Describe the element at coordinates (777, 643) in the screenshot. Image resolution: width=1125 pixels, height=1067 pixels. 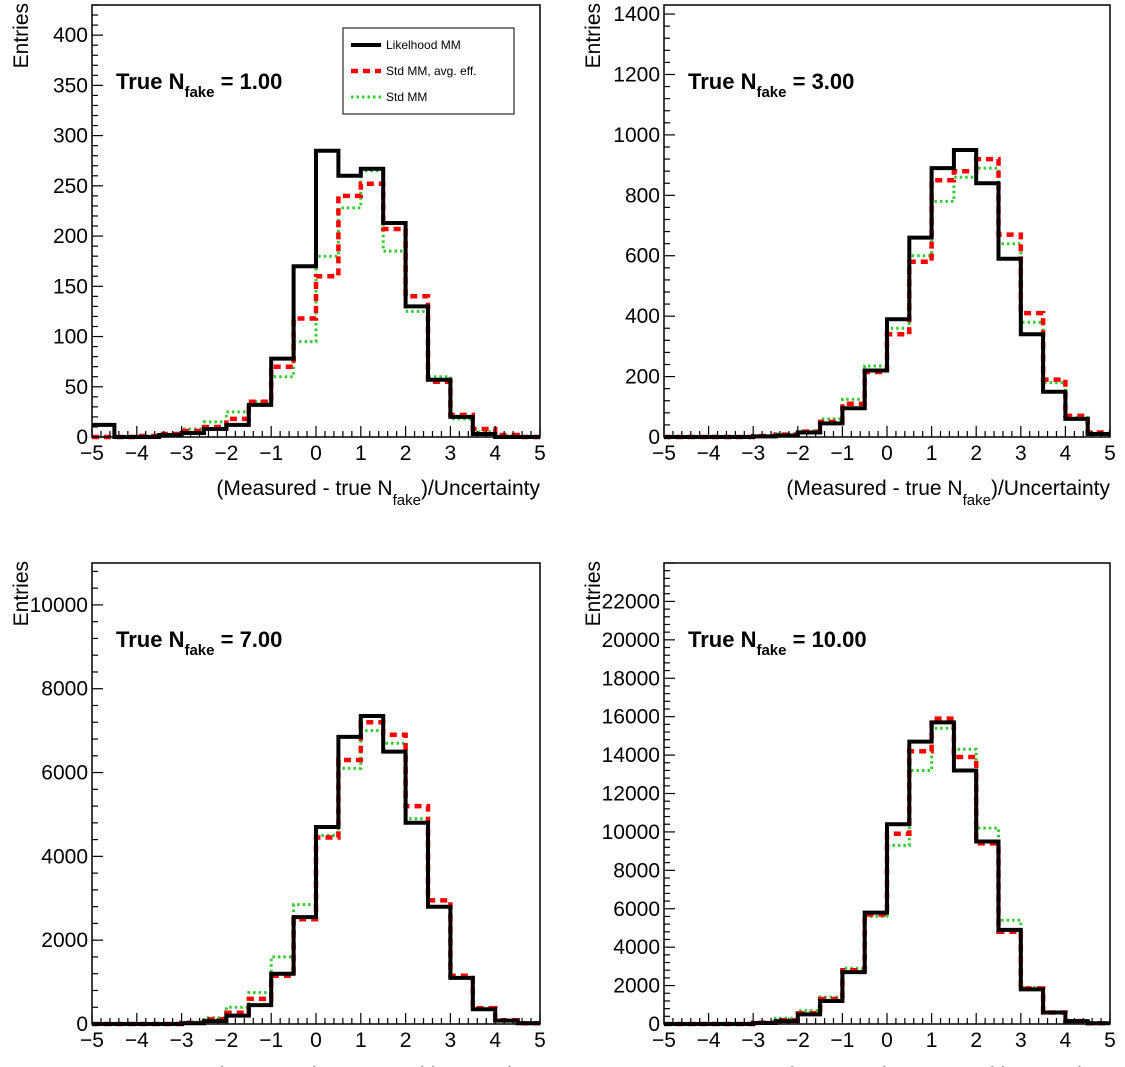
I see `annotation-true-nfake: True Nfake = 10.00` at that location.